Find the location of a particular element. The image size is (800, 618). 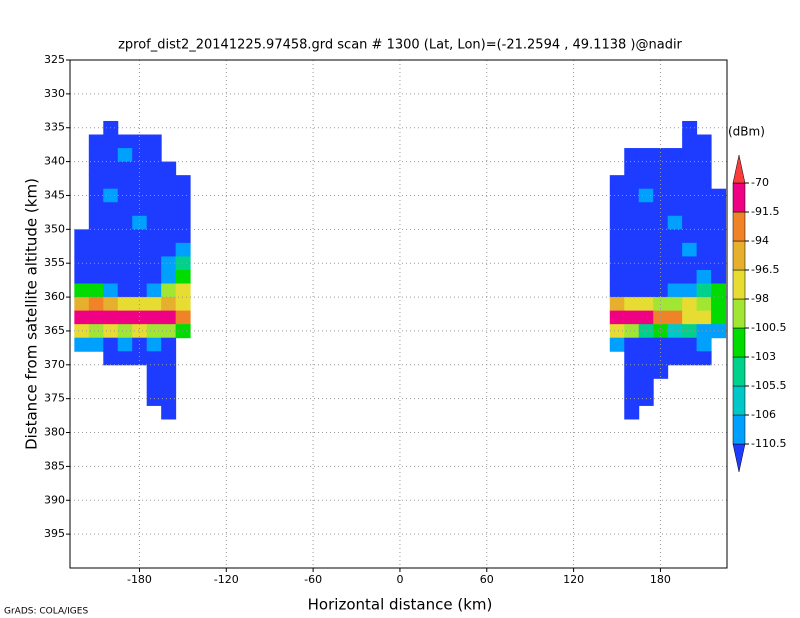

colorbar-label: (dBm) is located at coordinates (746, 132).